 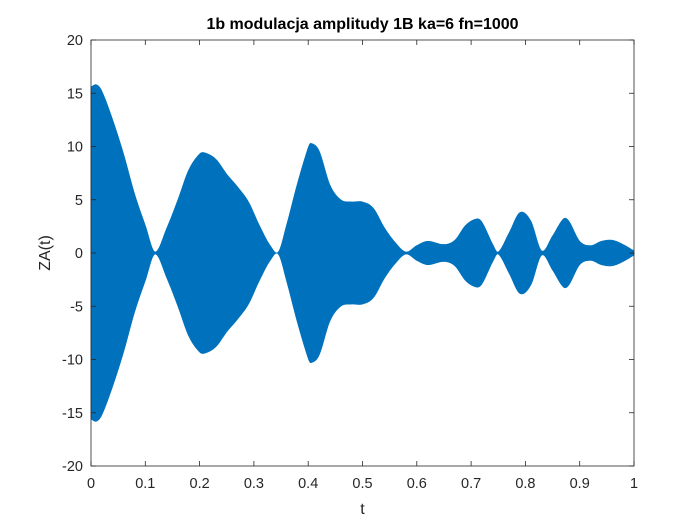 What do you see at coordinates (75, 41) in the screenshot?
I see `y-tick-label: 20` at bounding box center [75, 41].